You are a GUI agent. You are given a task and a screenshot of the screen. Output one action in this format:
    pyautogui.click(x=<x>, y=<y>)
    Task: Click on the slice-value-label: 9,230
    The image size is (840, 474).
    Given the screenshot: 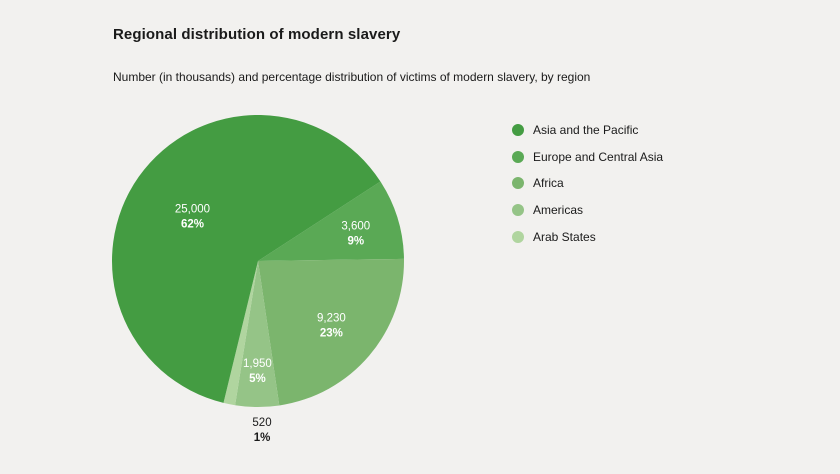 What is the action you would take?
    pyautogui.click(x=331, y=318)
    